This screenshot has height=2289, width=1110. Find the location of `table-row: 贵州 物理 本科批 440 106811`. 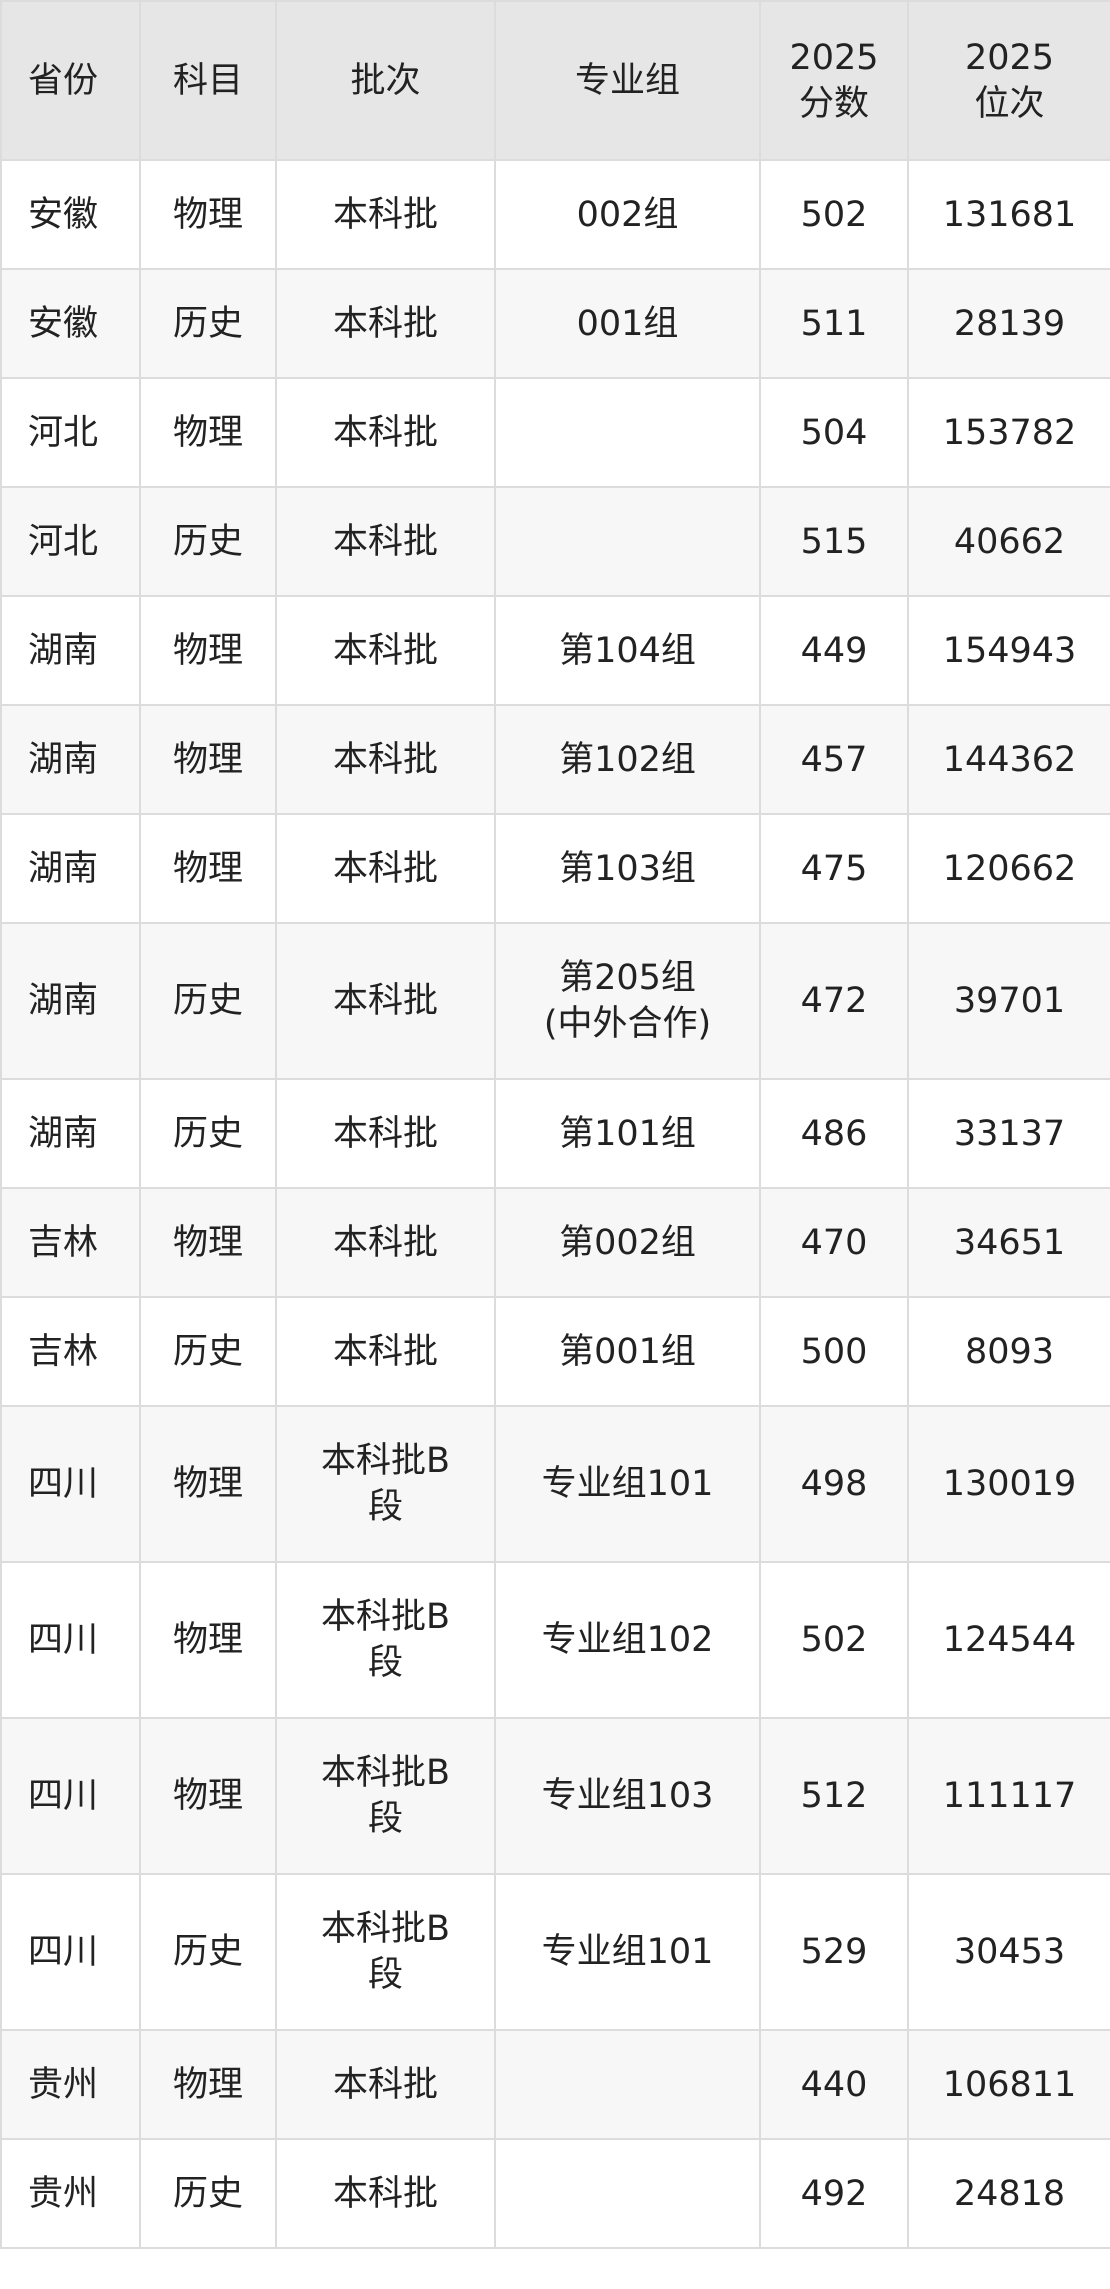

table-row: 贵州 物理 本科批 440 106811 is located at coordinates (555, 2084).